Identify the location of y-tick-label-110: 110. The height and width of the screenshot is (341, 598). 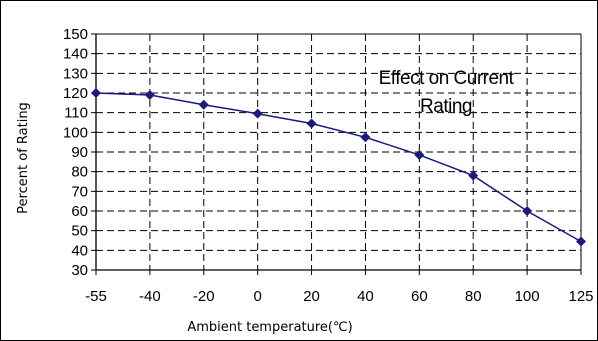
(76, 113).